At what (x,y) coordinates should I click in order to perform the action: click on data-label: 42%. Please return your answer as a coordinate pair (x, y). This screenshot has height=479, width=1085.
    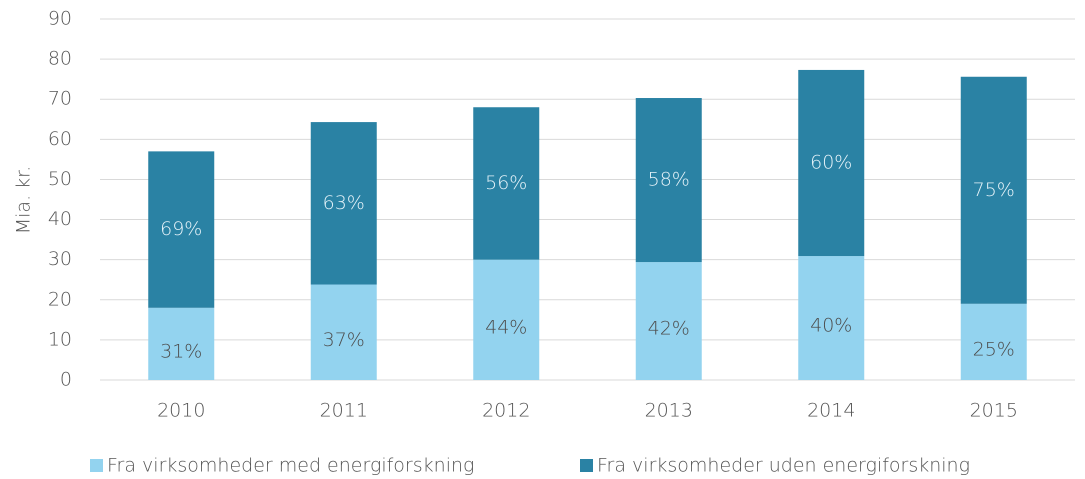
    Looking at the image, I should click on (669, 329).